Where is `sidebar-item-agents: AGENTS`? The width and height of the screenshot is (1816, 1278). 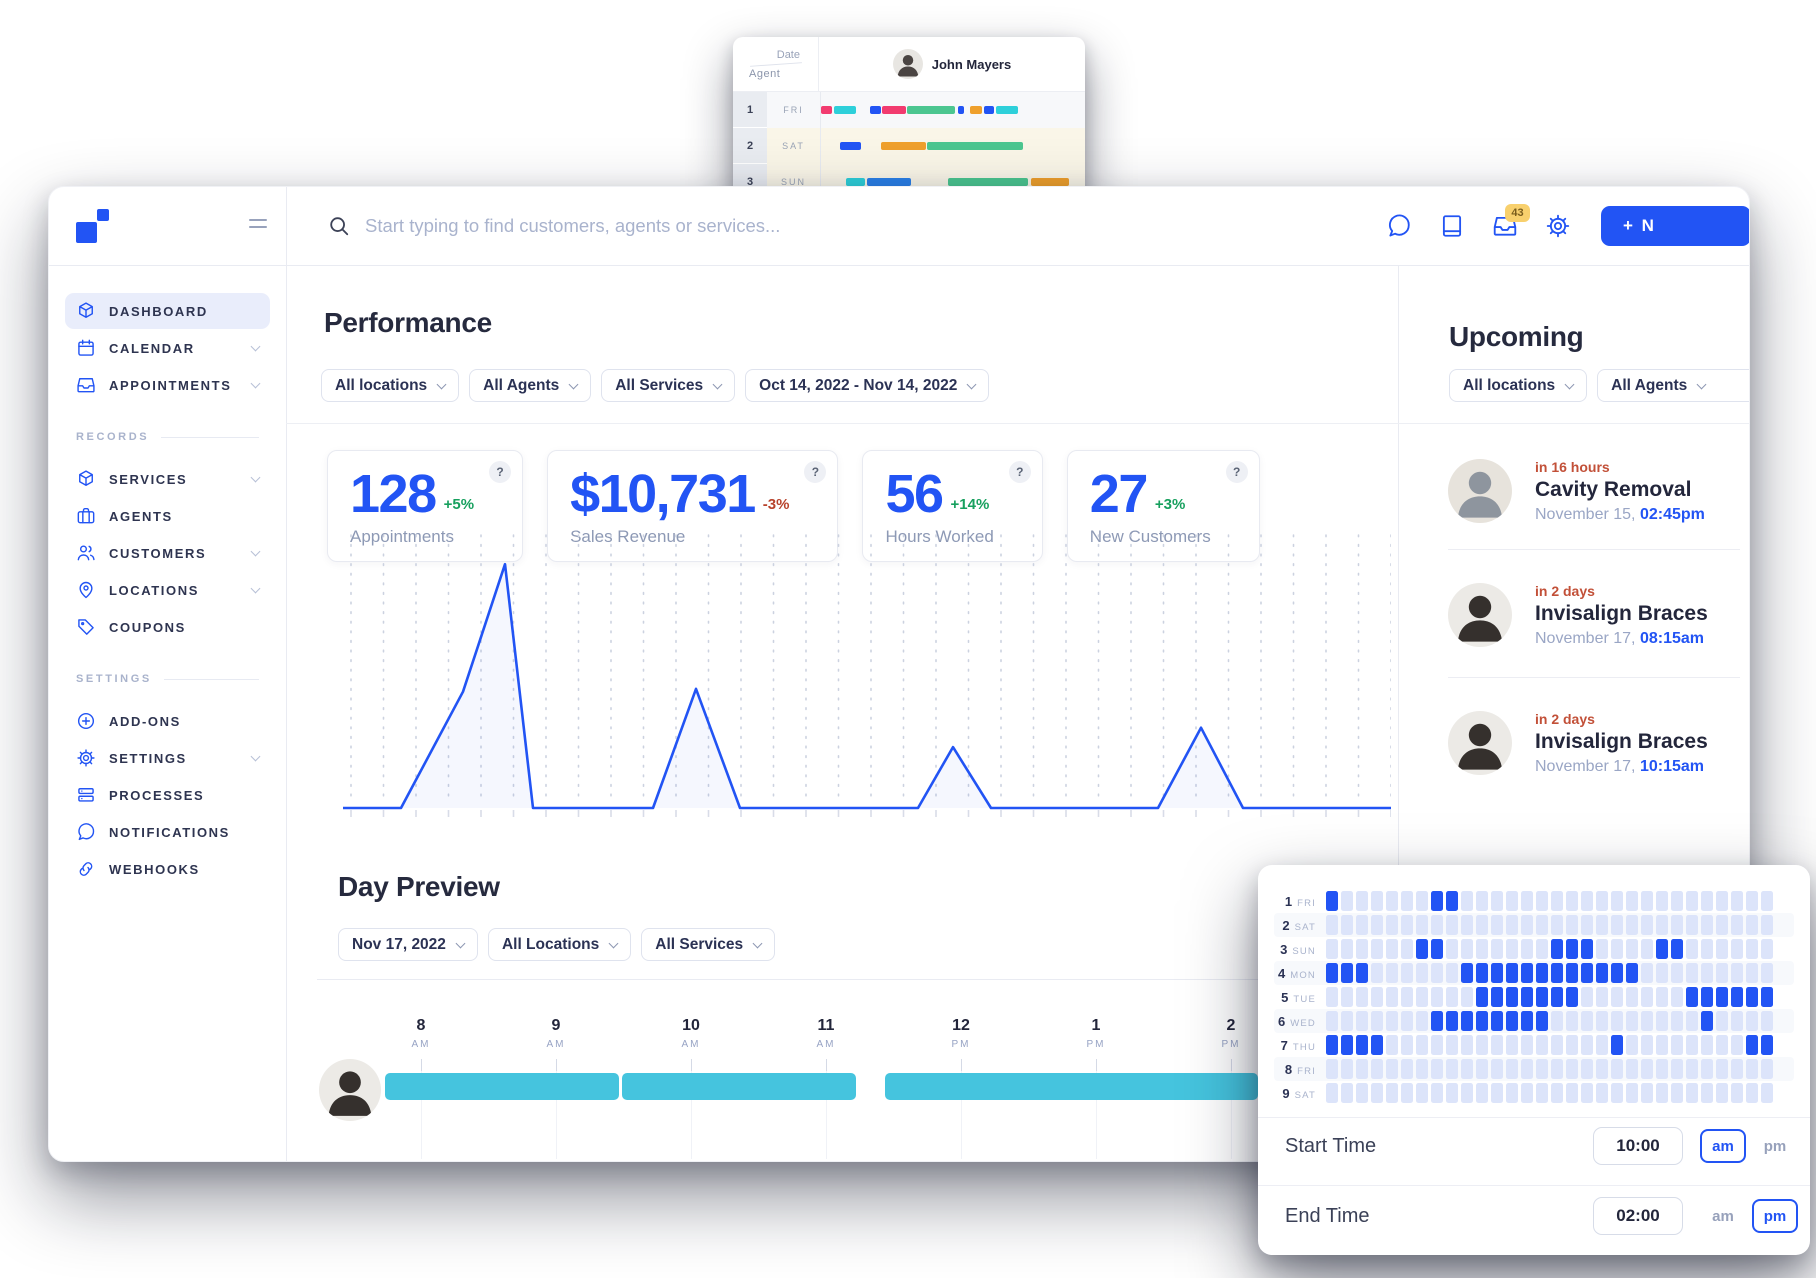 sidebar-item-agents: AGENTS is located at coordinates (167, 516).